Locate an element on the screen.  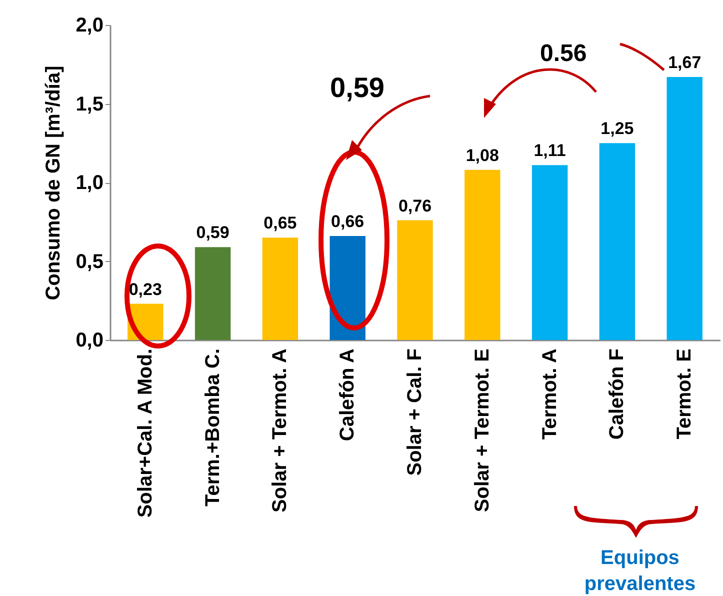
data-label: 1,25 is located at coordinates (617, 128).